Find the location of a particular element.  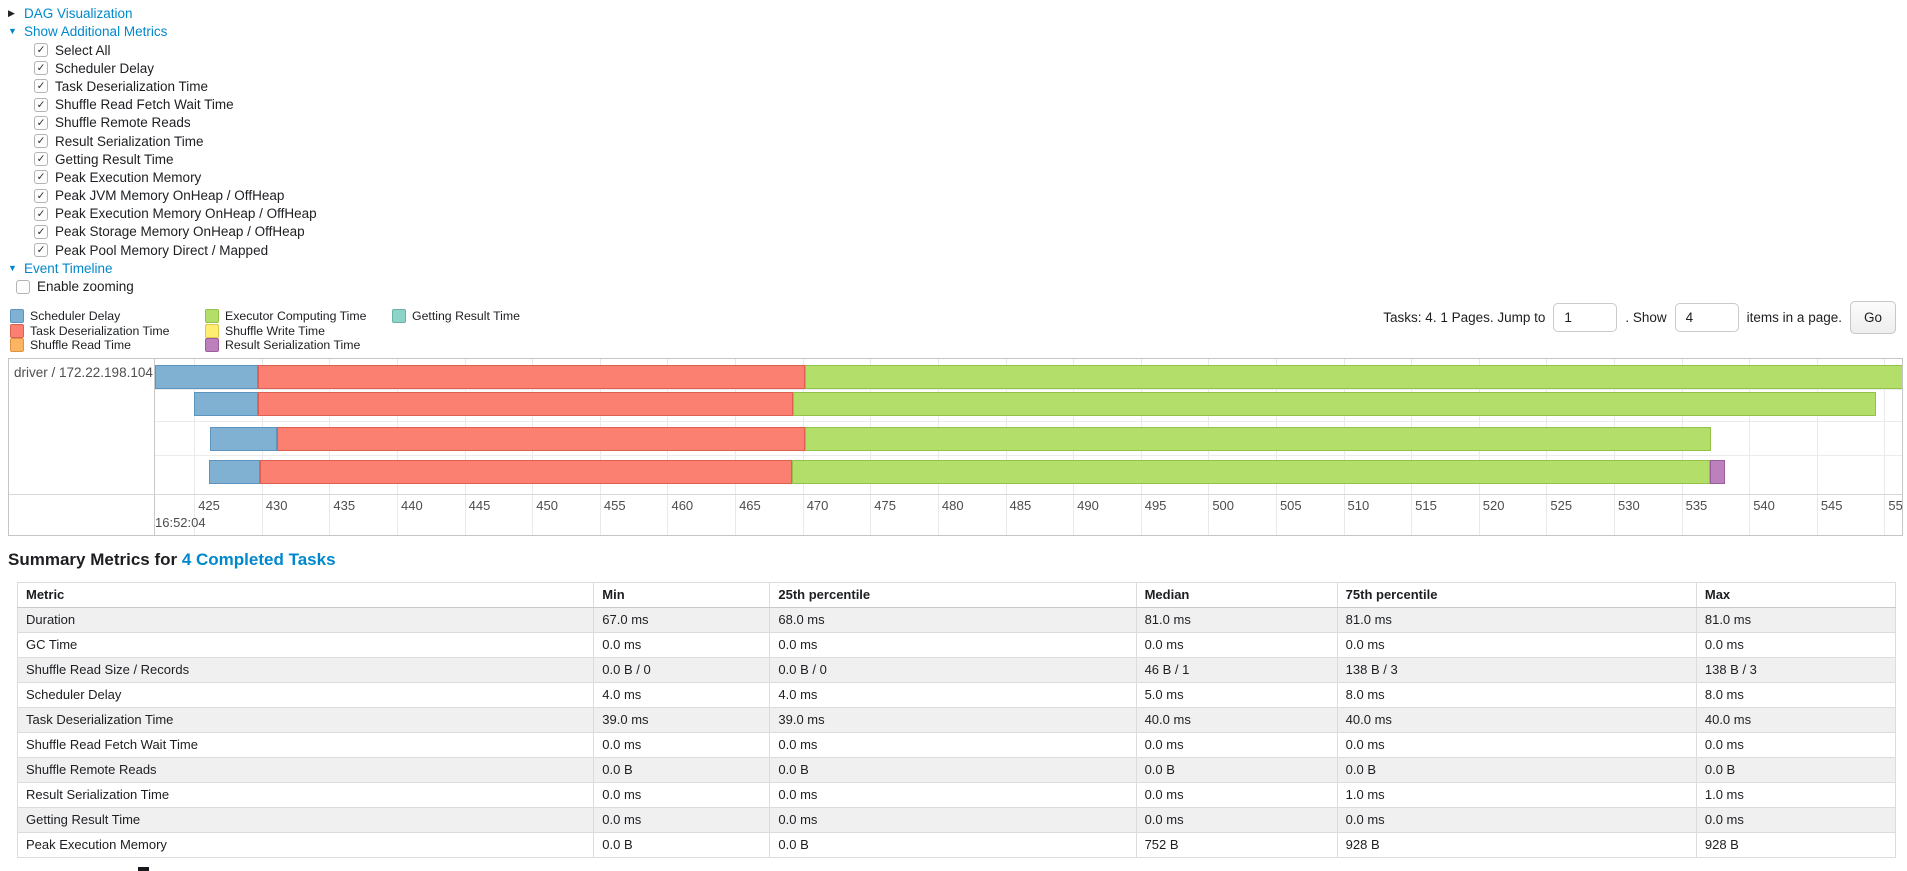

metric-value-cell: 81.0 ms is located at coordinates (1516, 619).